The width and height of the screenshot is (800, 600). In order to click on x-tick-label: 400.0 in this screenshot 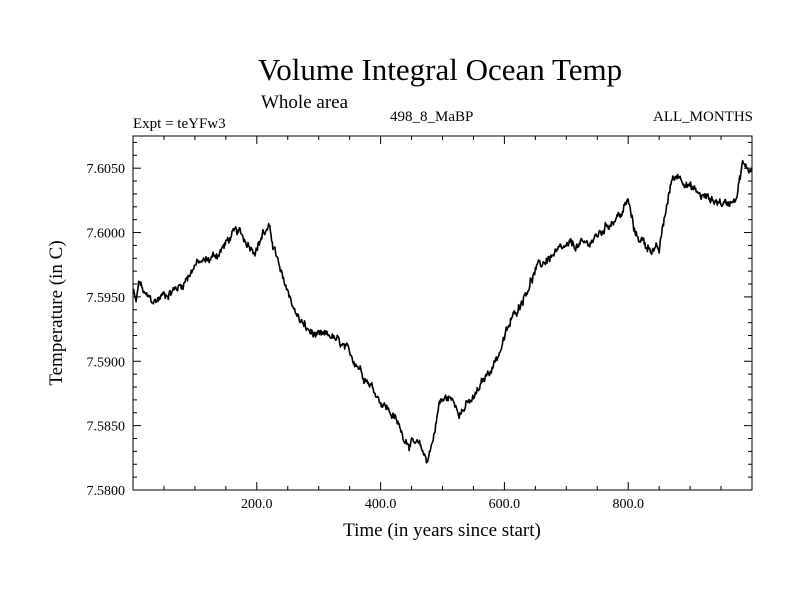, I will do `click(381, 504)`.